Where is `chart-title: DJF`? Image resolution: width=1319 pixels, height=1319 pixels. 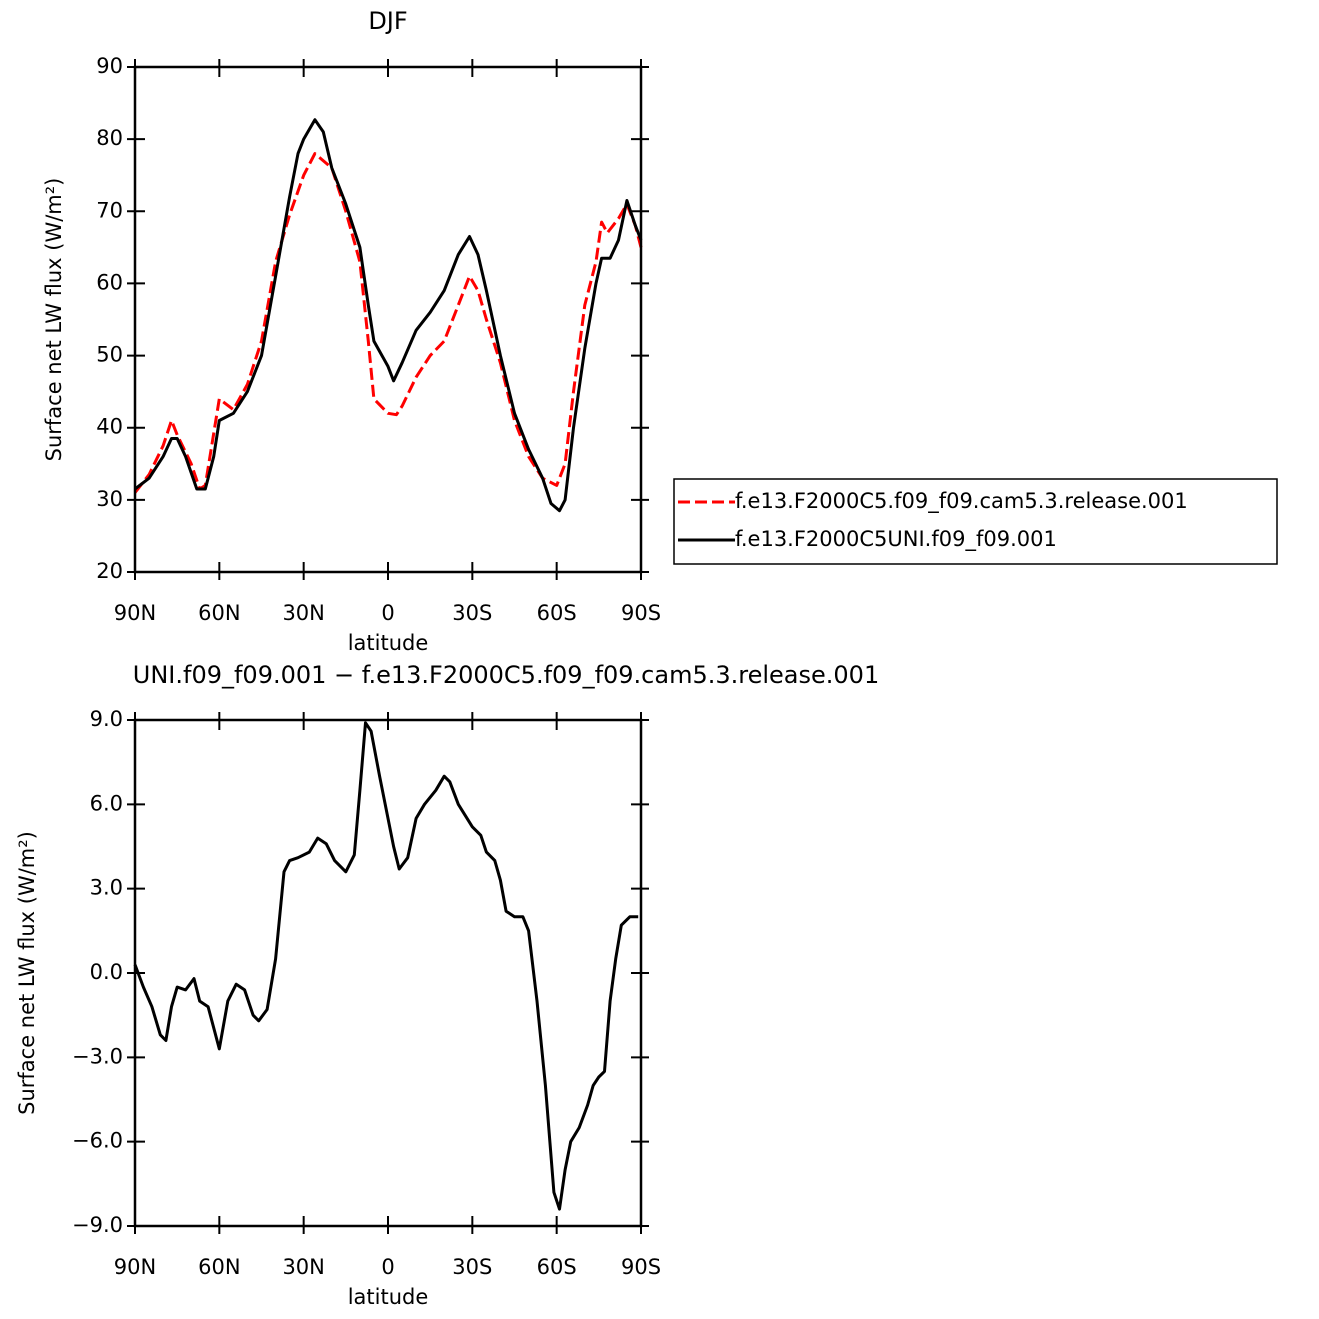 chart-title: DJF is located at coordinates (387, 21).